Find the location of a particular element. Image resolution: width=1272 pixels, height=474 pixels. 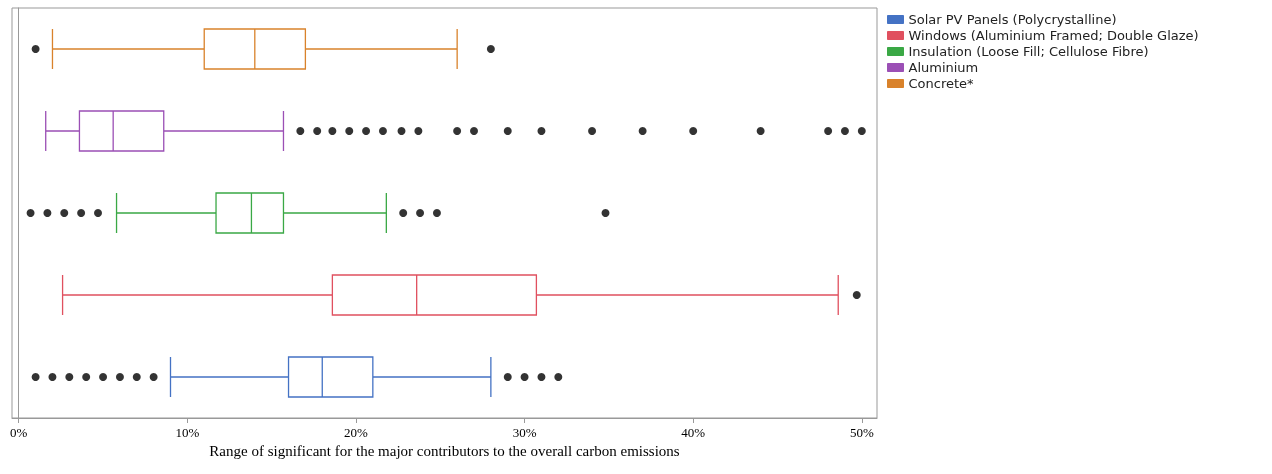

x-tick-label: 0% is located at coordinates (19, 432).